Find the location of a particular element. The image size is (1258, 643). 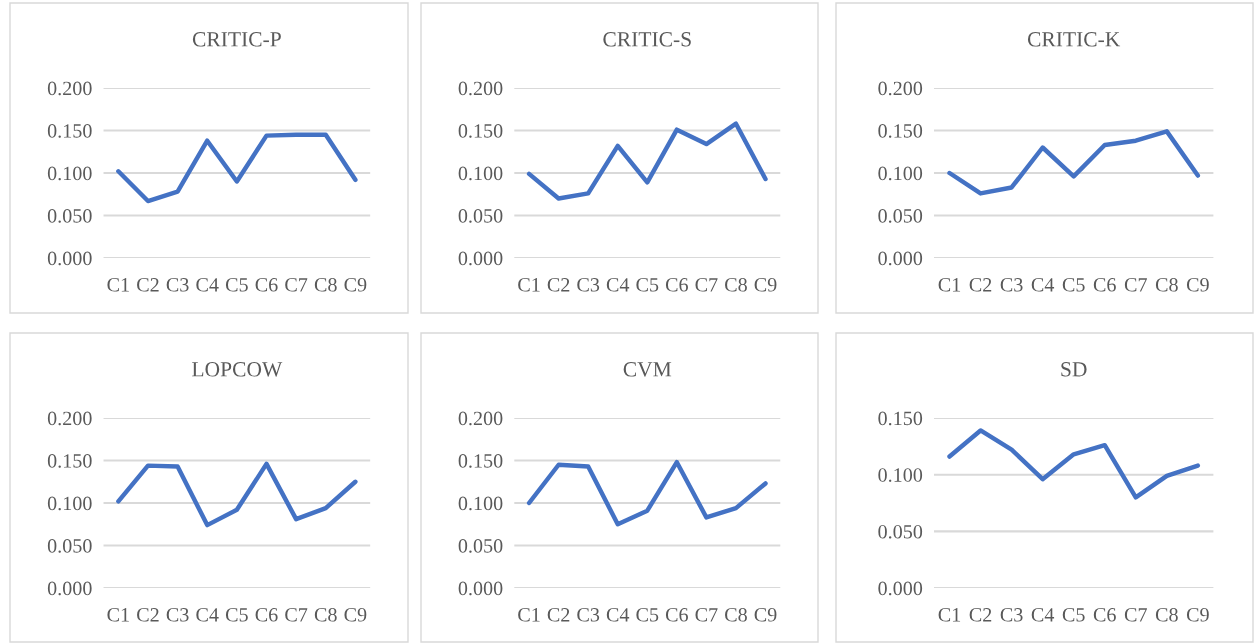

chart-title: LOPCOW is located at coordinates (237, 369).